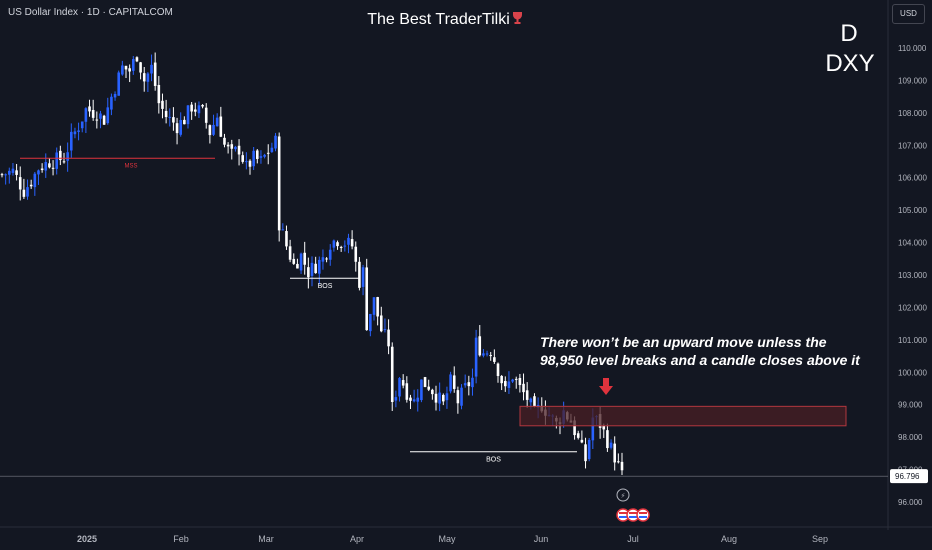  I want to click on currency-button: USD, so click(908, 14).